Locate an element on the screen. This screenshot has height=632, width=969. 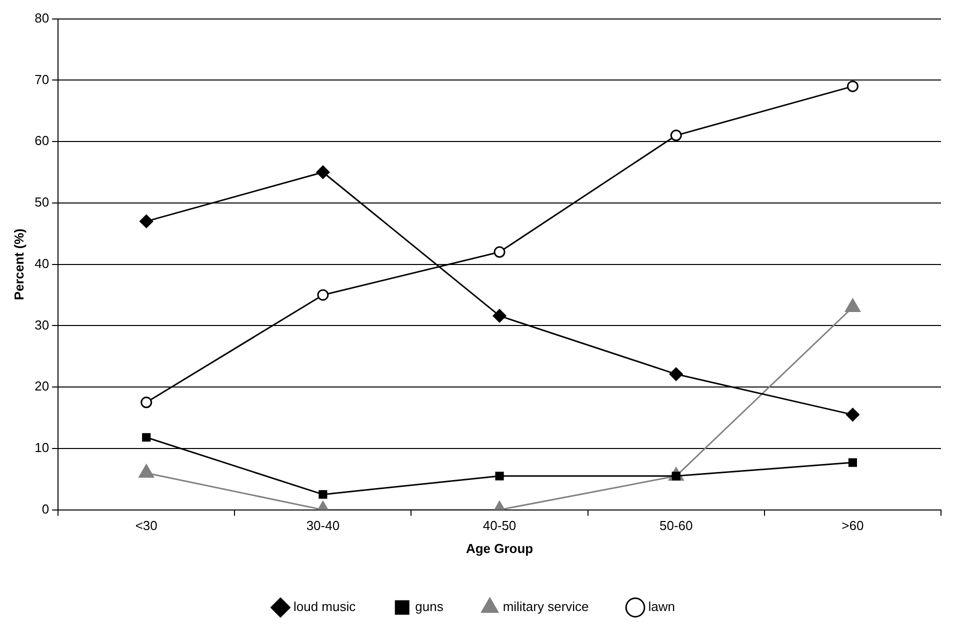
y-tick-label: 20 is located at coordinates (42, 386).